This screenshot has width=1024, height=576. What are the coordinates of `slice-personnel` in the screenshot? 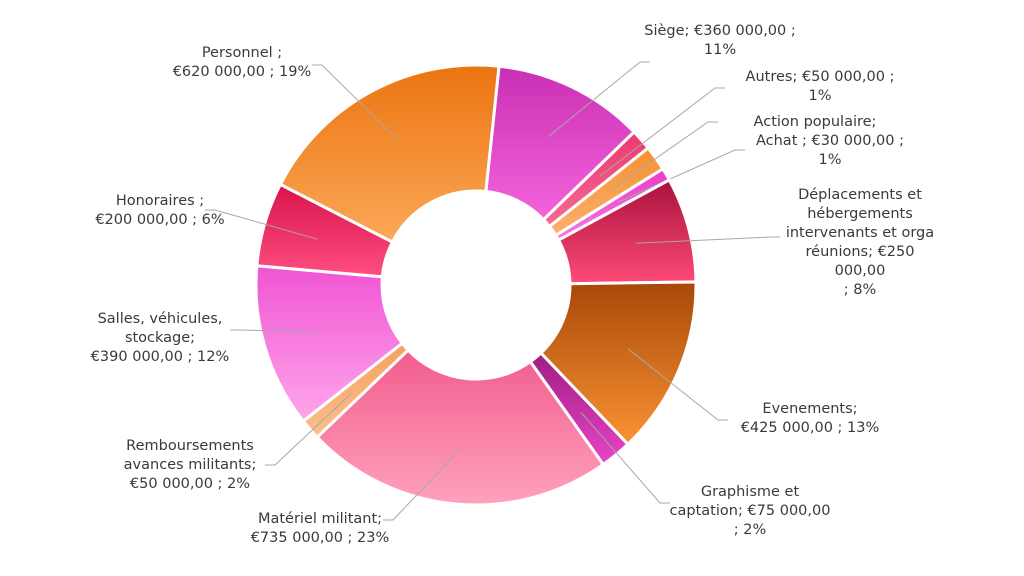 It's located at (389, 154).